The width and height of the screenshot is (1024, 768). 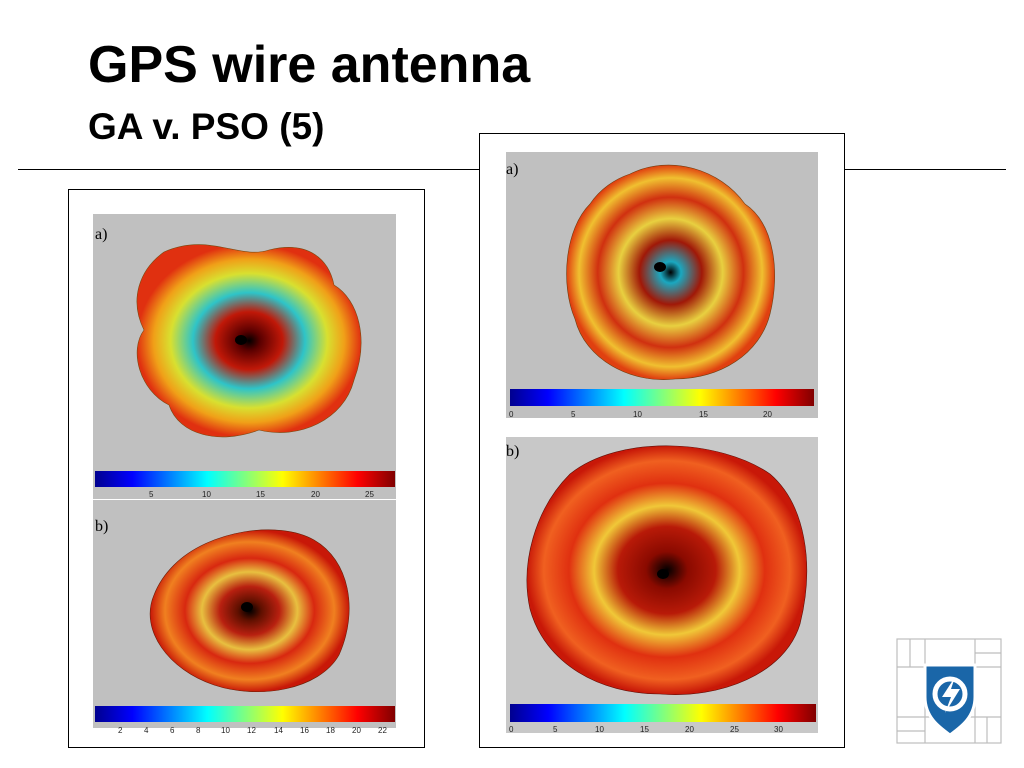 What do you see at coordinates (309, 65) in the screenshot?
I see `slide-title: GPS wire antenna` at bounding box center [309, 65].